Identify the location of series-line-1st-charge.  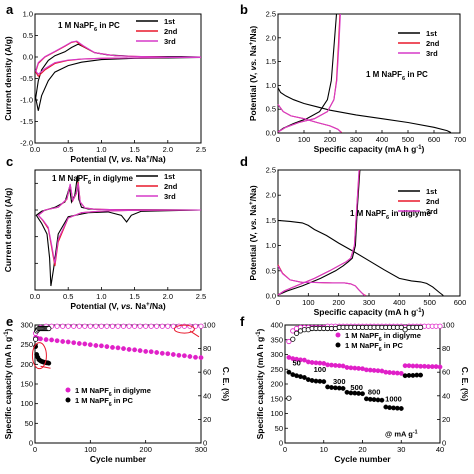
(319, 232).